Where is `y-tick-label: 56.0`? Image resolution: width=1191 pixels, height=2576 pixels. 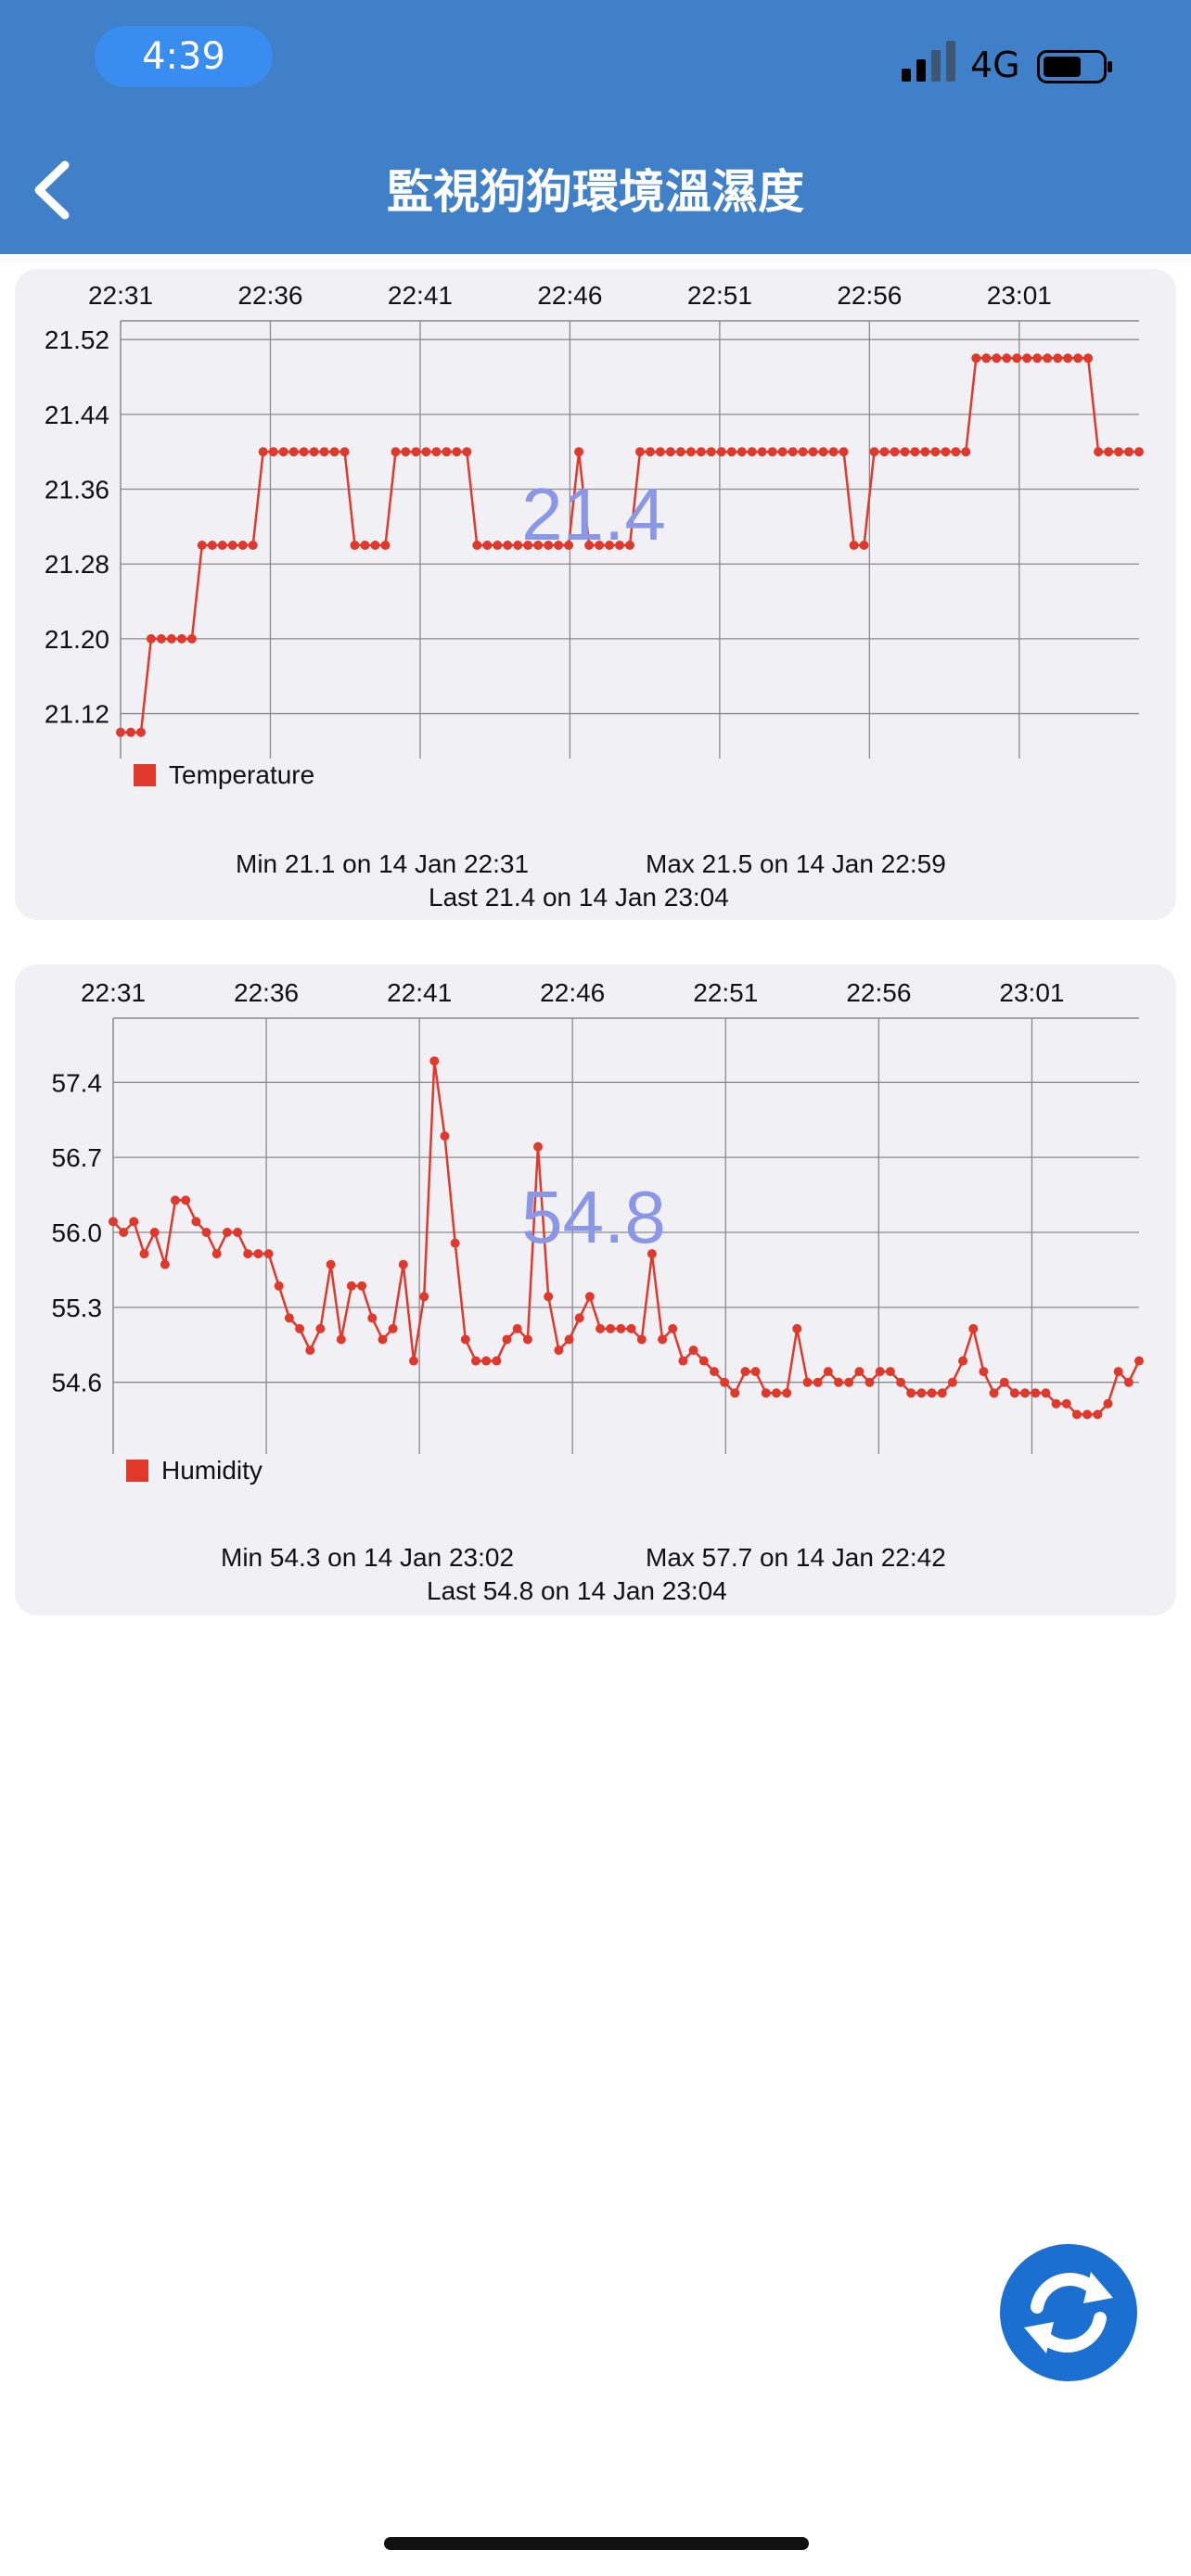
y-tick-label: 56.0 is located at coordinates (77, 1232).